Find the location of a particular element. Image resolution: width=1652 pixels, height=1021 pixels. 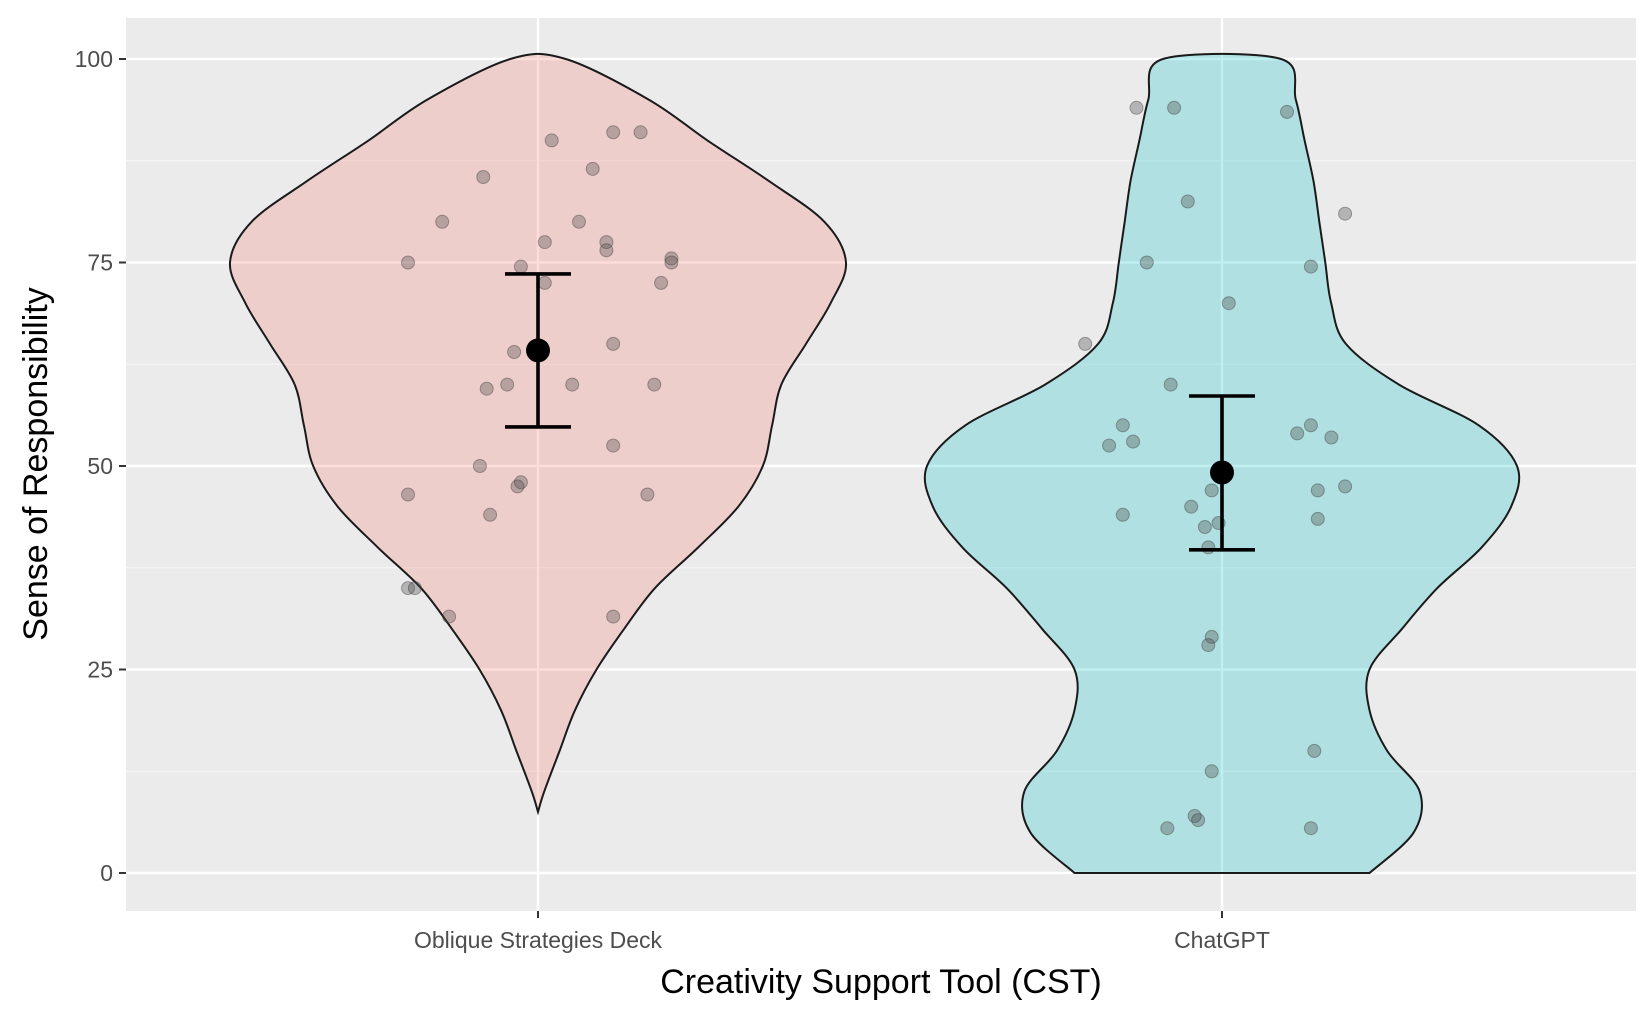

summary-layer is located at coordinates (880, 412).